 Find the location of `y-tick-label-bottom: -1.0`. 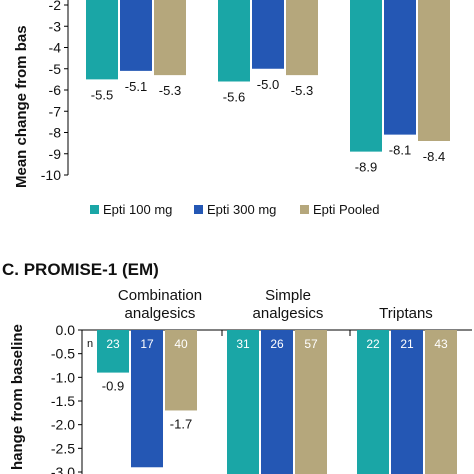

y-tick-label-bottom: -1.0 is located at coordinates (63, 377).